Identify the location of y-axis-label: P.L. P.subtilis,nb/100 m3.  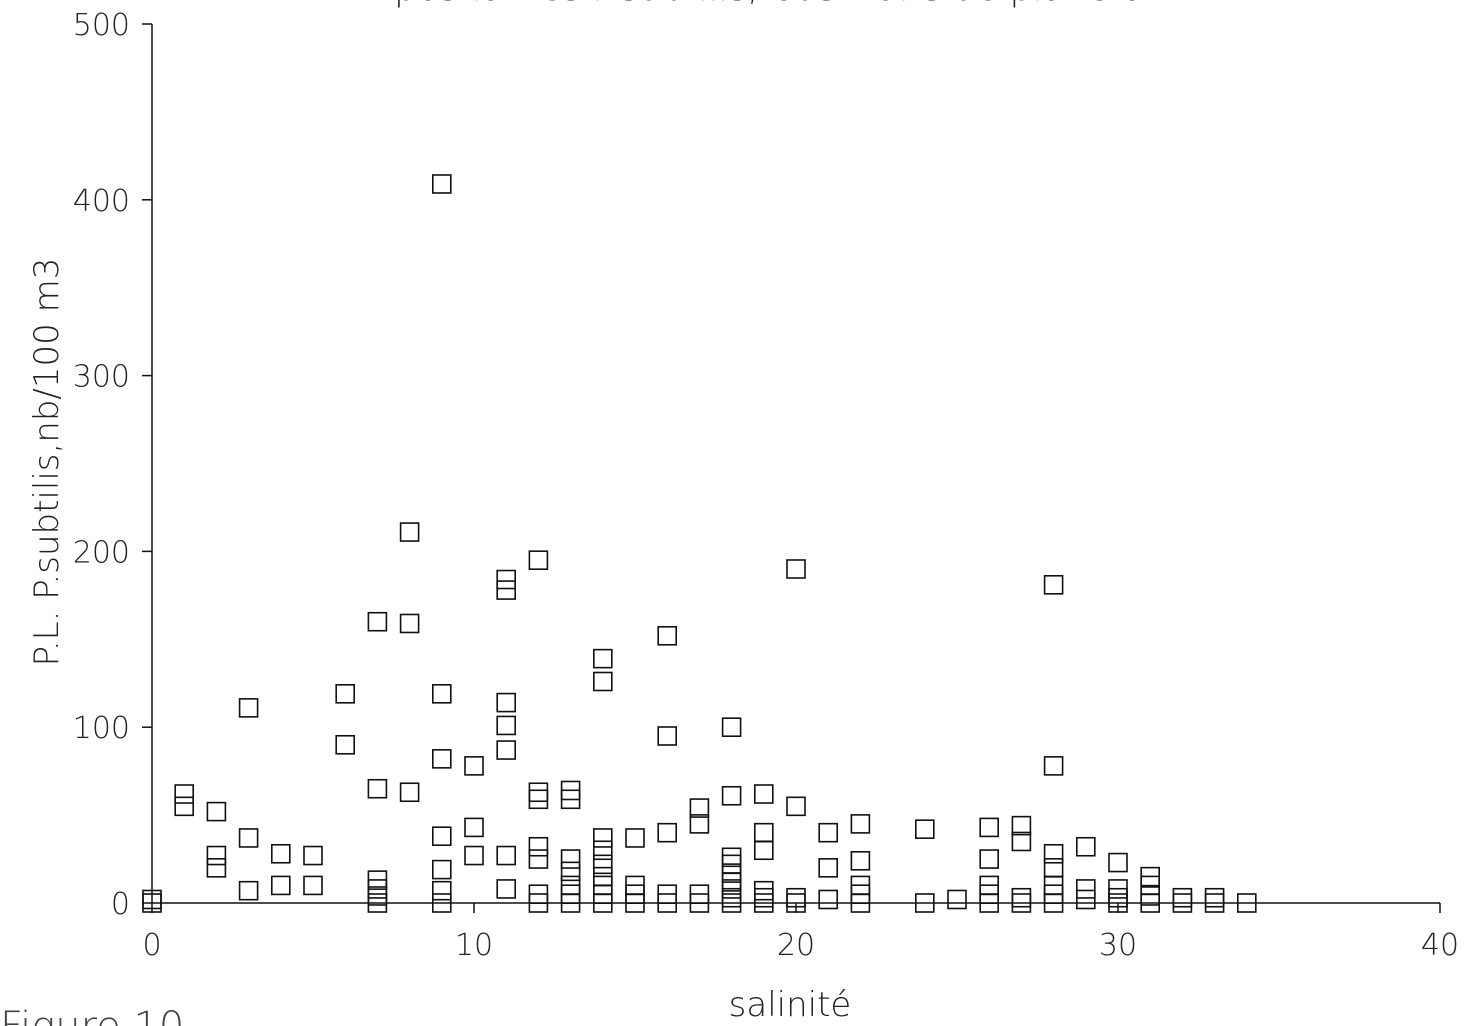
(47, 462).